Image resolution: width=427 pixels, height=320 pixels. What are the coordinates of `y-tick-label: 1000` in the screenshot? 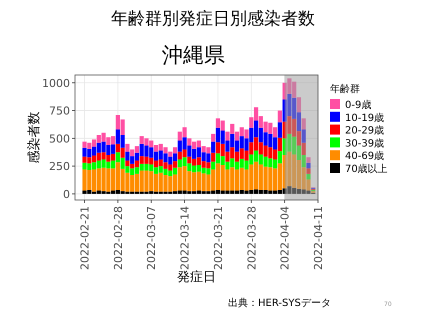 It's located at (56, 83).